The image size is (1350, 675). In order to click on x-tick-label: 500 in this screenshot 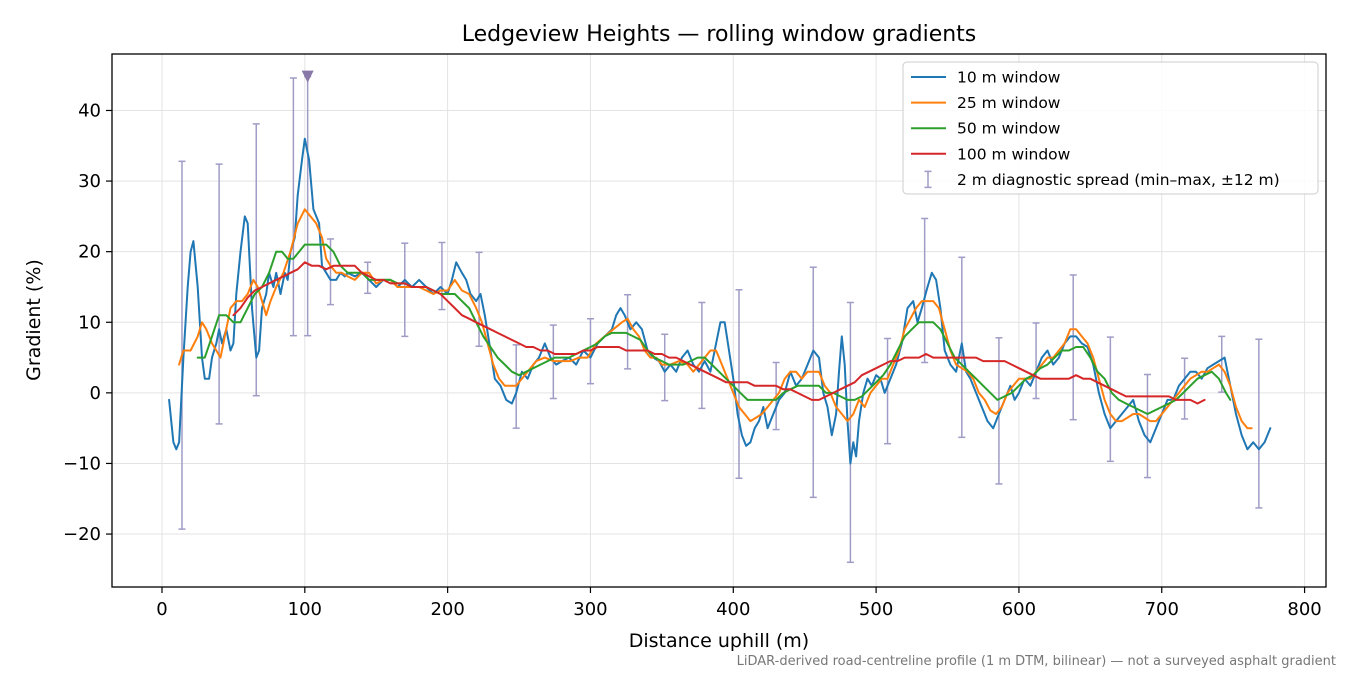, I will do `click(876, 609)`.